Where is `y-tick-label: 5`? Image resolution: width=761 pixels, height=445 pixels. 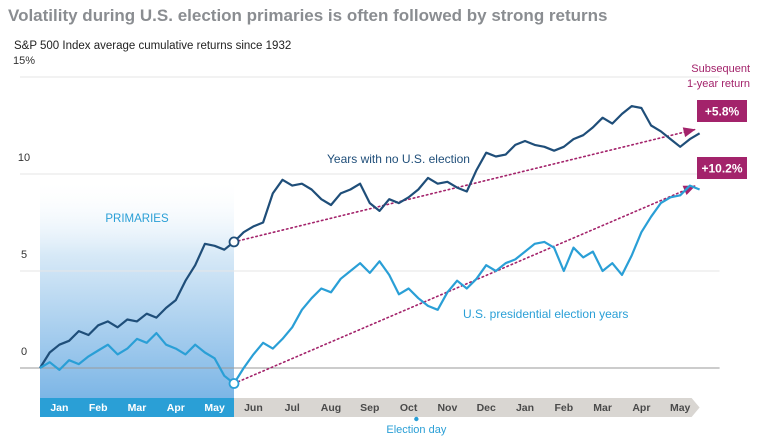 y-tick-label: 5 is located at coordinates (24, 255).